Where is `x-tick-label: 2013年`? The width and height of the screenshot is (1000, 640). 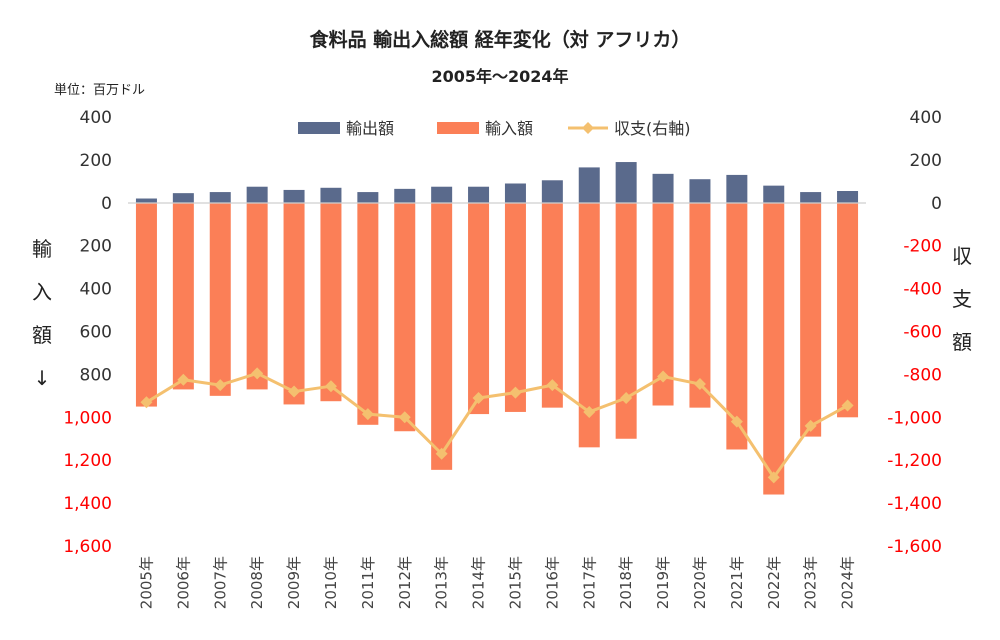 x-tick-label: 2013年 is located at coordinates (442, 582).